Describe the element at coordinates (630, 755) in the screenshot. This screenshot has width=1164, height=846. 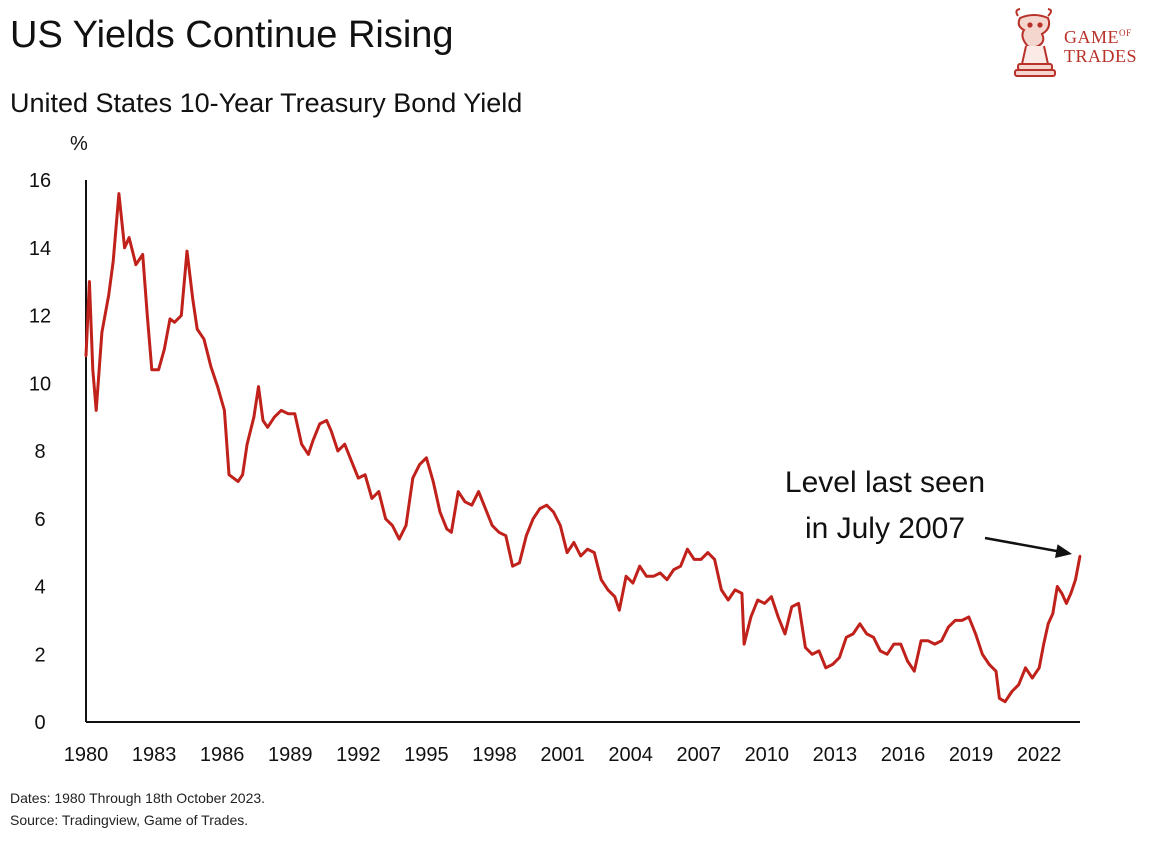
I see `x-tick-label: 2004` at that location.